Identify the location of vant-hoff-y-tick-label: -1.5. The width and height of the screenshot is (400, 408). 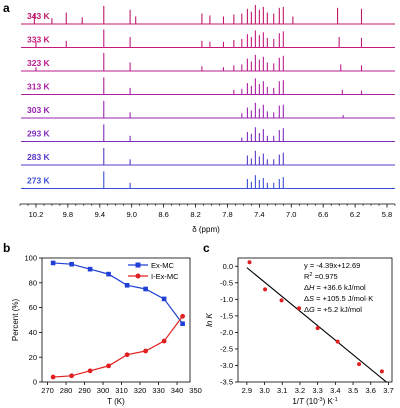
(226, 315).